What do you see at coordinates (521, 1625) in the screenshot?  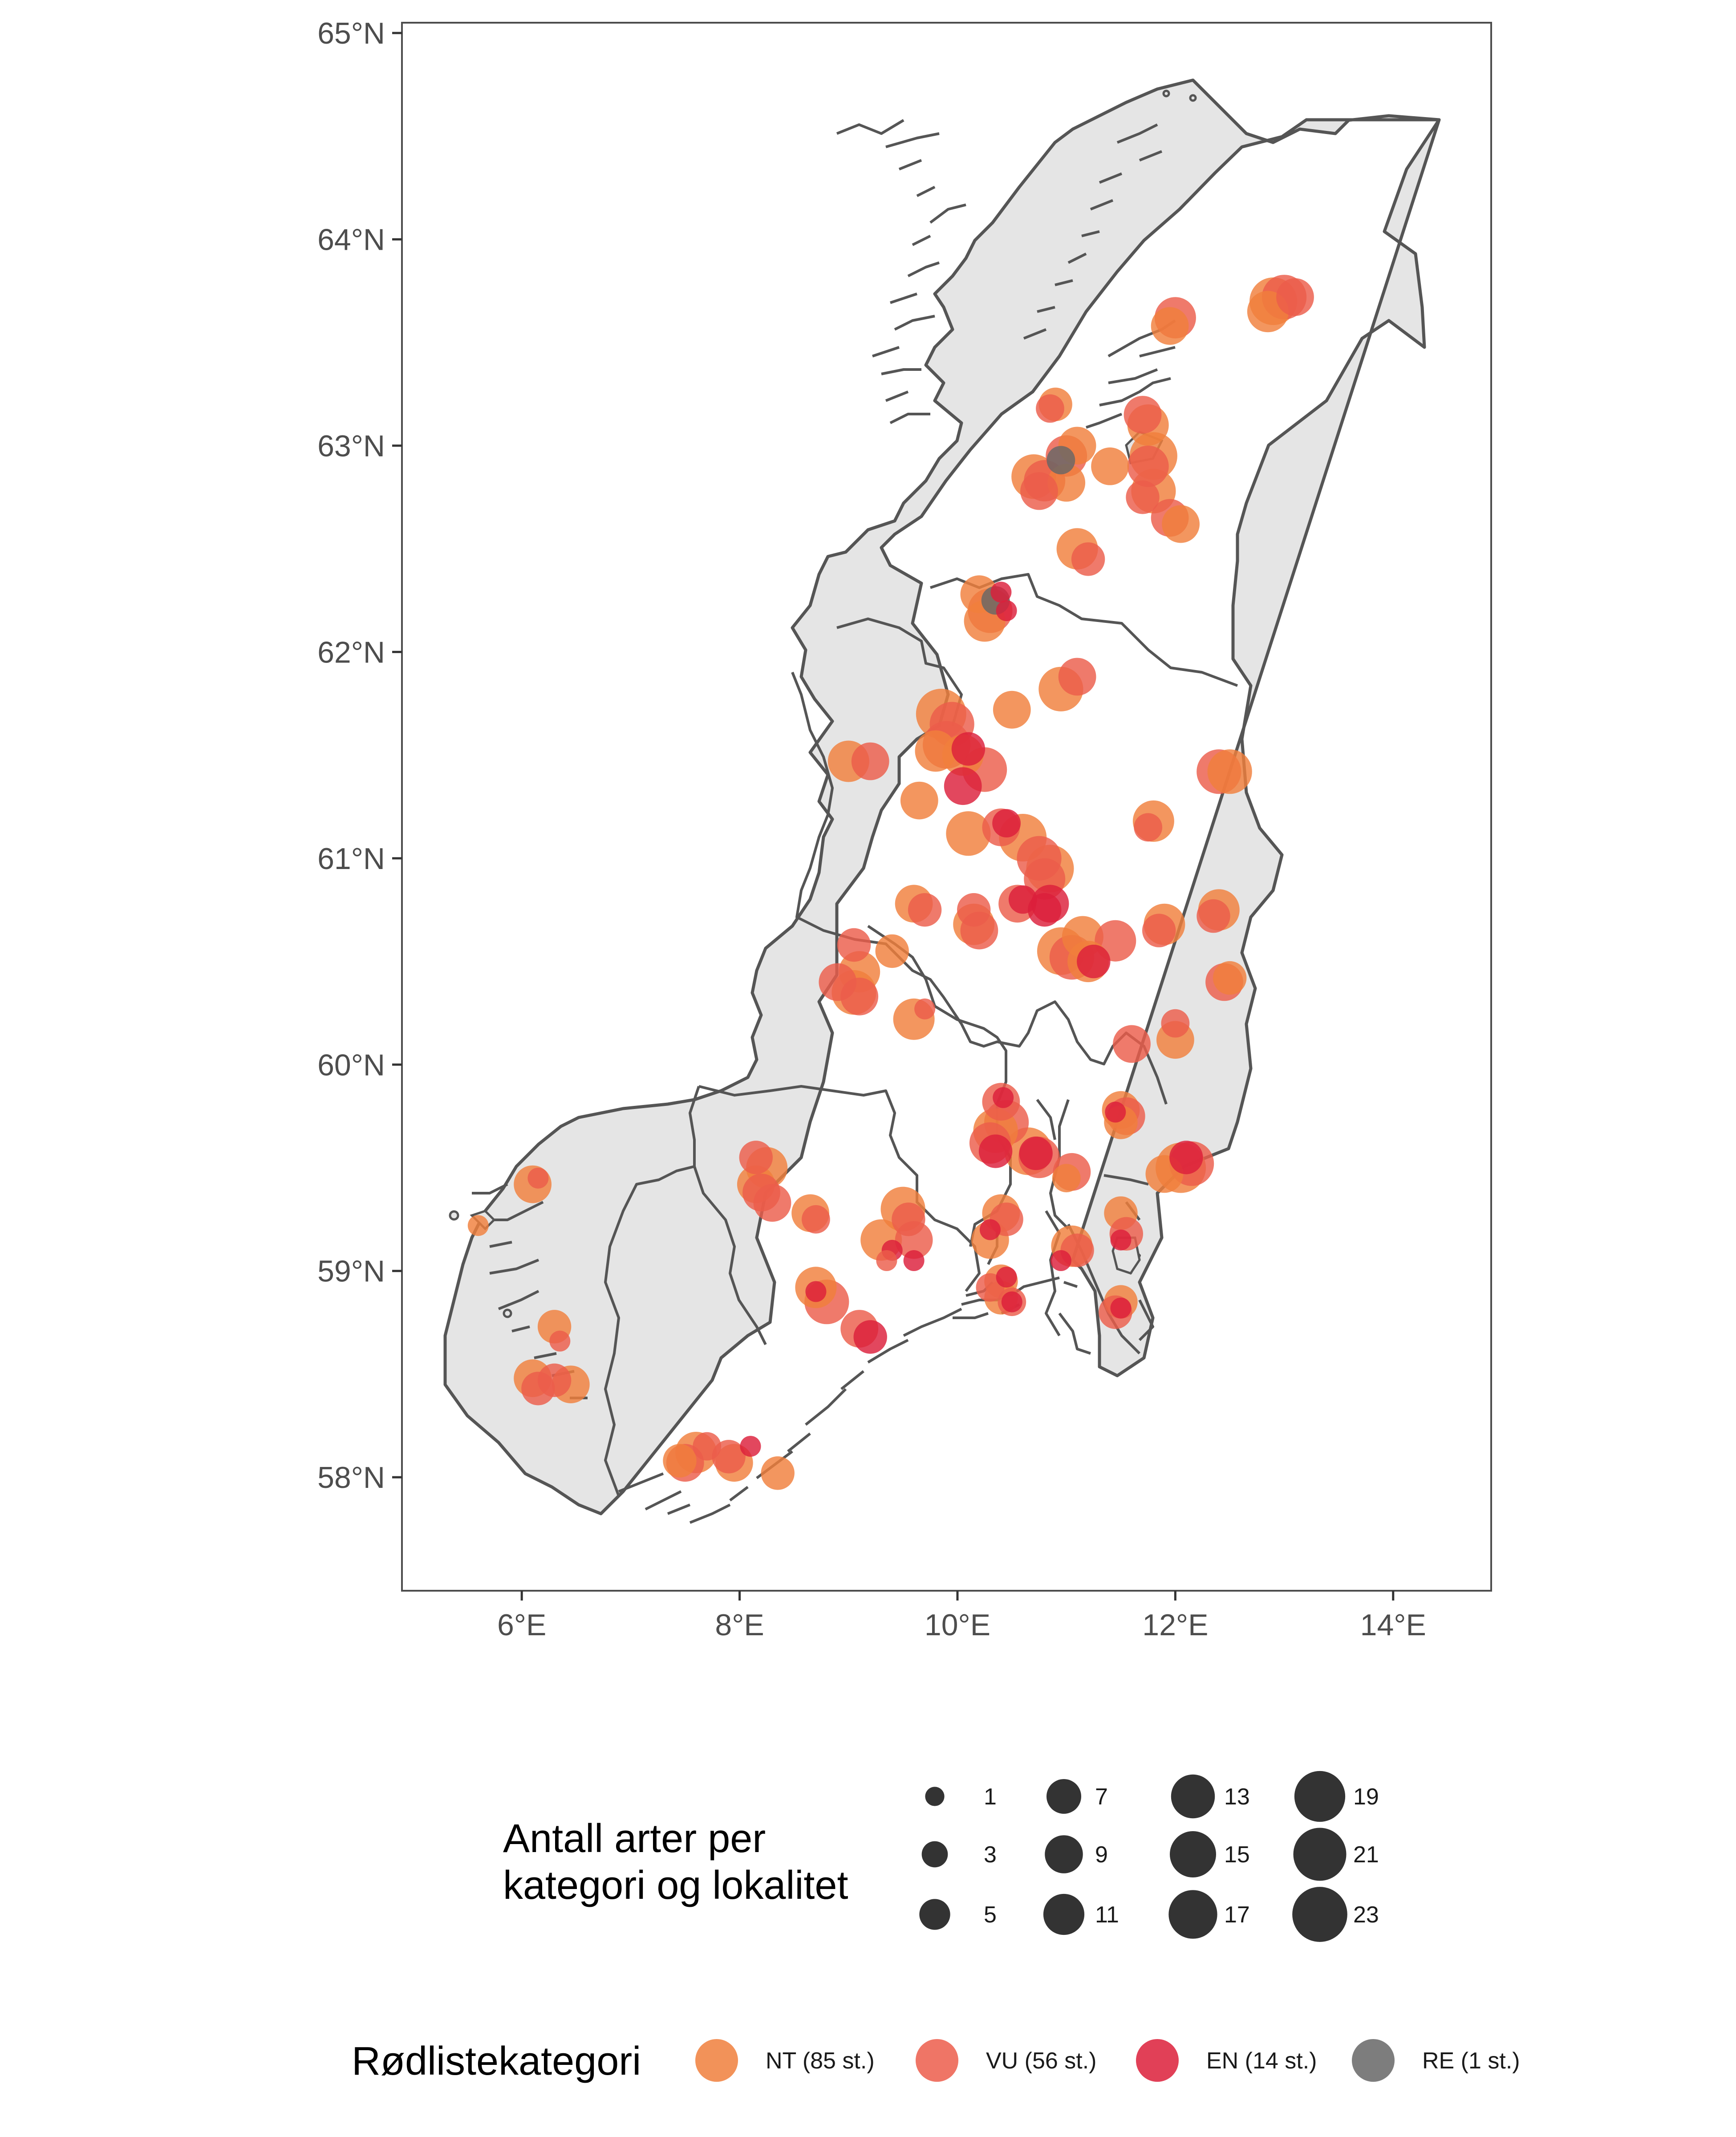 I see `x-tick-label: 6°E` at bounding box center [521, 1625].